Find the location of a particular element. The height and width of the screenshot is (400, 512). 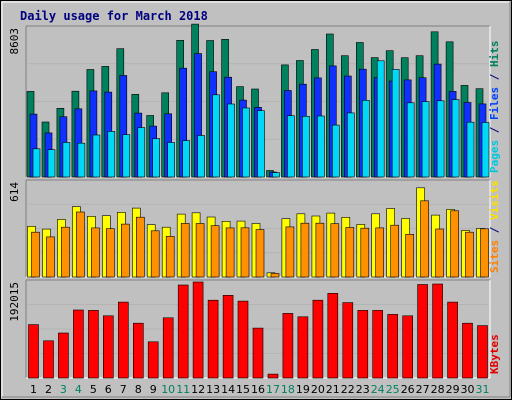

x-tick-label: 9 is located at coordinates (153, 389).